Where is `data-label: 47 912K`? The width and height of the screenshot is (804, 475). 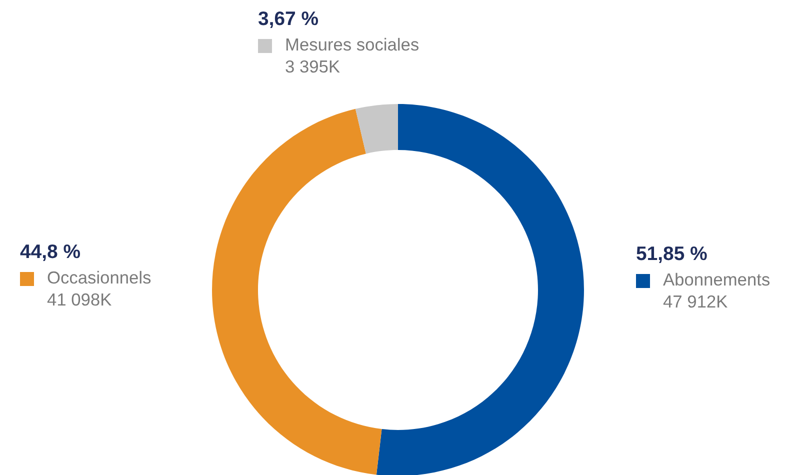 data-label: 47 912K is located at coordinates (695, 301).